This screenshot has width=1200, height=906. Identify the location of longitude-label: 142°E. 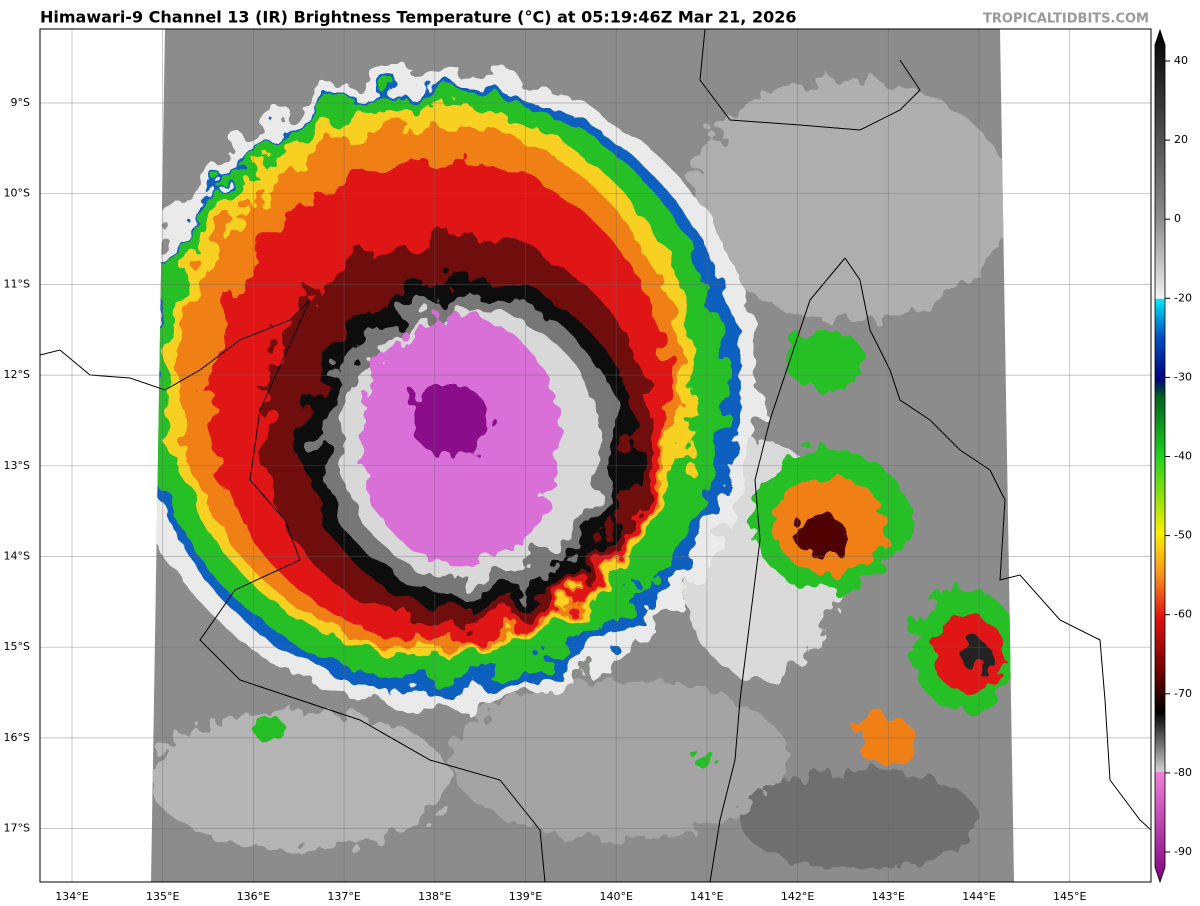
(797, 896).